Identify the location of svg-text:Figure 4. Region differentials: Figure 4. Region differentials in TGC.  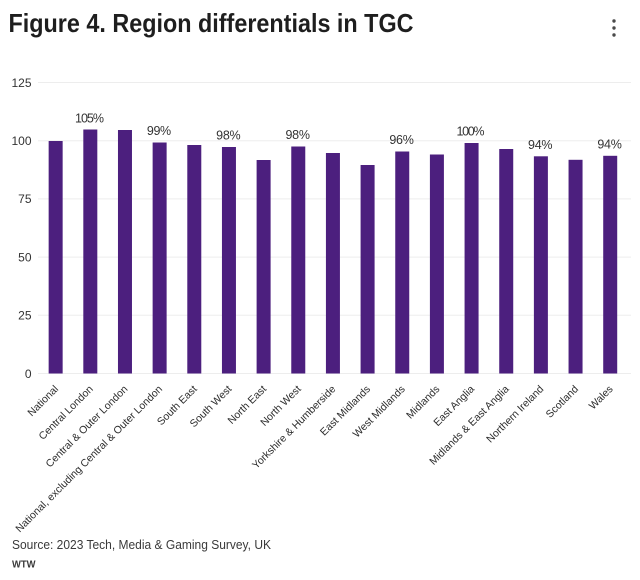
(211, 23).